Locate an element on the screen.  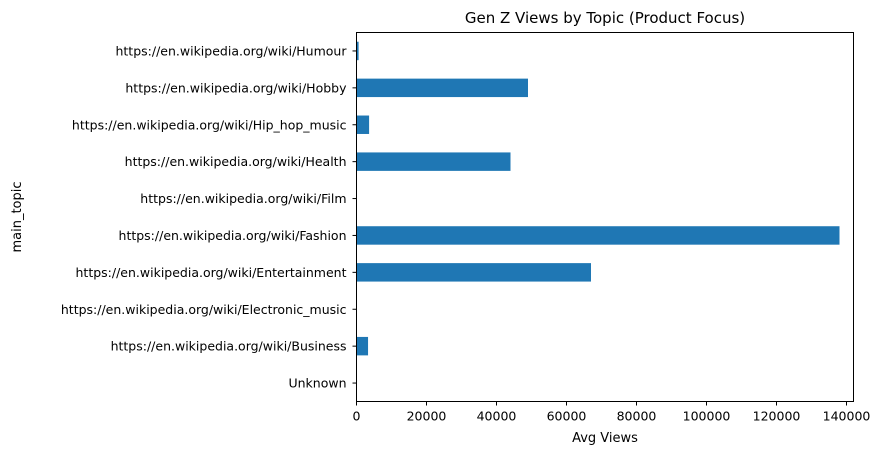
y-tick-label: https://en.wikipedia.org/wiki/Business is located at coordinates (229, 346).